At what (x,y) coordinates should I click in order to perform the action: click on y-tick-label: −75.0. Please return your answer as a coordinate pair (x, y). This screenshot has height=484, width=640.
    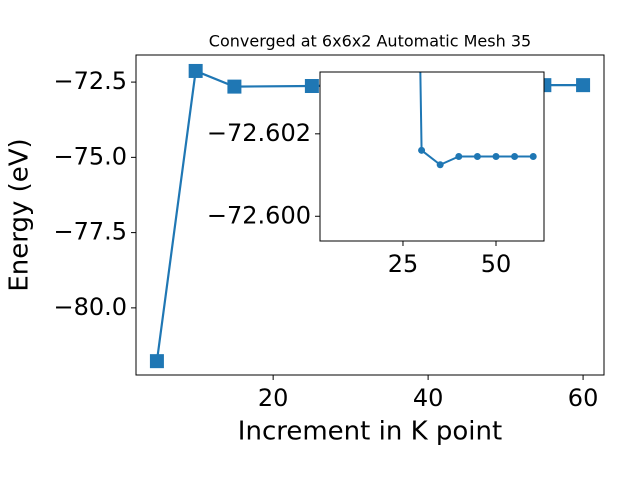
    Looking at the image, I should click on (90, 156).